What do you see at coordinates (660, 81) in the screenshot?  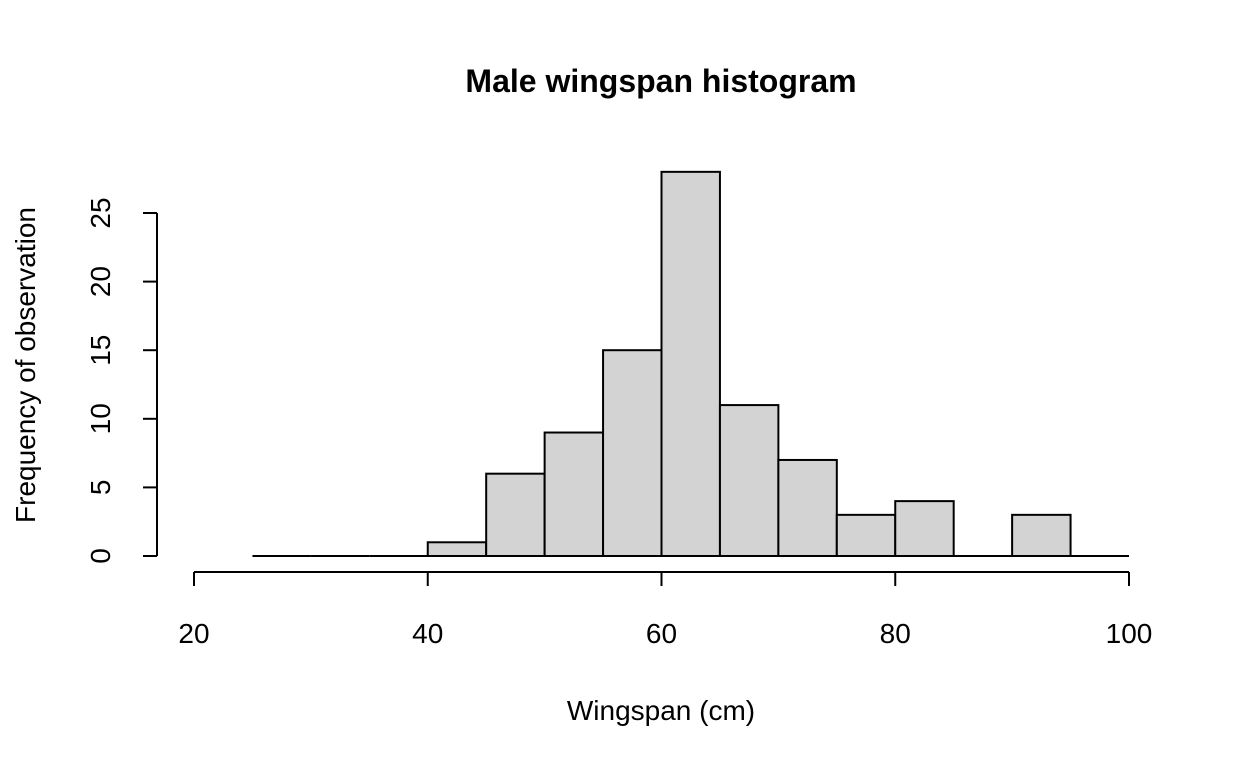 I see `chart-title: Male wingspan histogram` at bounding box center [660, 81].